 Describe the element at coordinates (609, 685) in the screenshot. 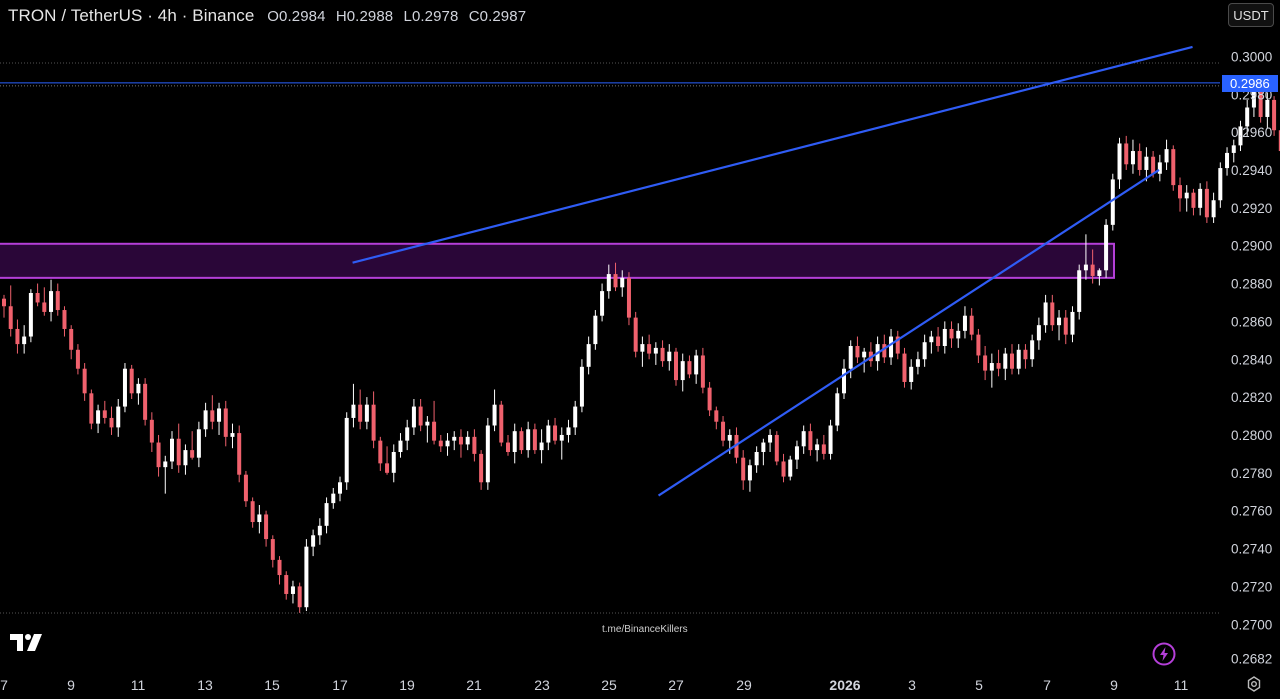

I see `time-tick-label: 25` at that location.